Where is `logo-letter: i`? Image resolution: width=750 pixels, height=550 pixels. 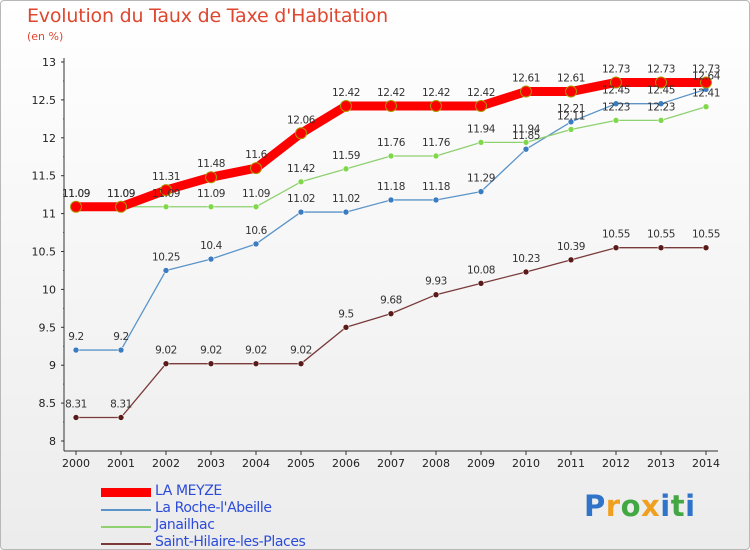
logo-letter: i is located at coordinates (690, 506).